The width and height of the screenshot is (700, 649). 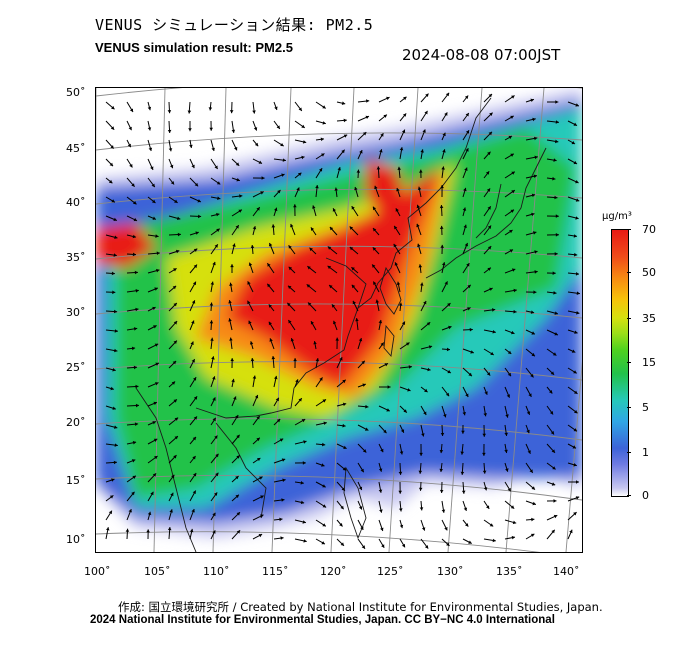 I want to click on lon-label-130: 130˚, so click(x=450, y=571).